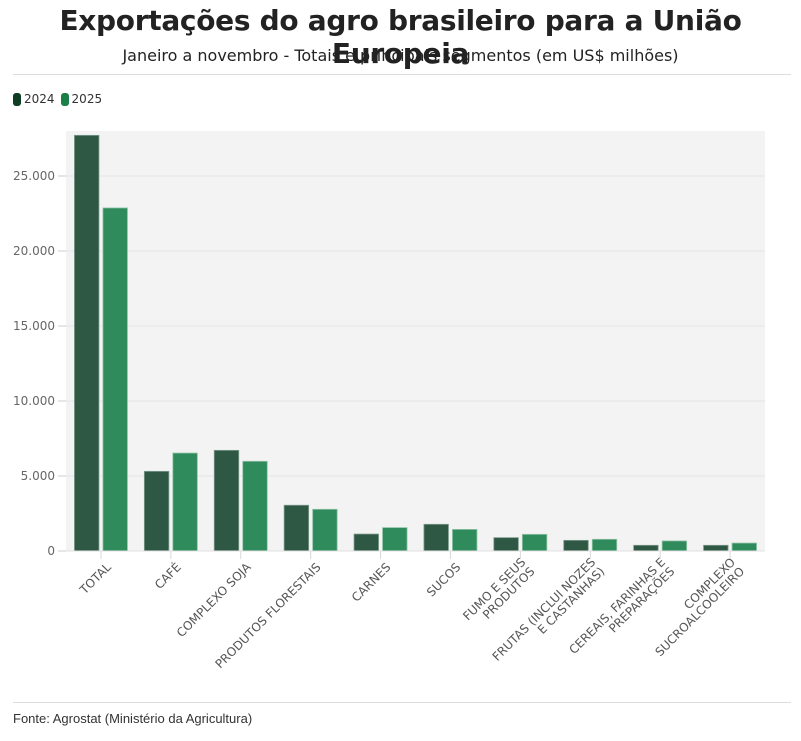 The image size is (801, 741). Describe the element at coordinates (39, 363) in the screenshot. I see `y-axis: 0 5.000 10.000 15.000 20.000 25.000` at that location.